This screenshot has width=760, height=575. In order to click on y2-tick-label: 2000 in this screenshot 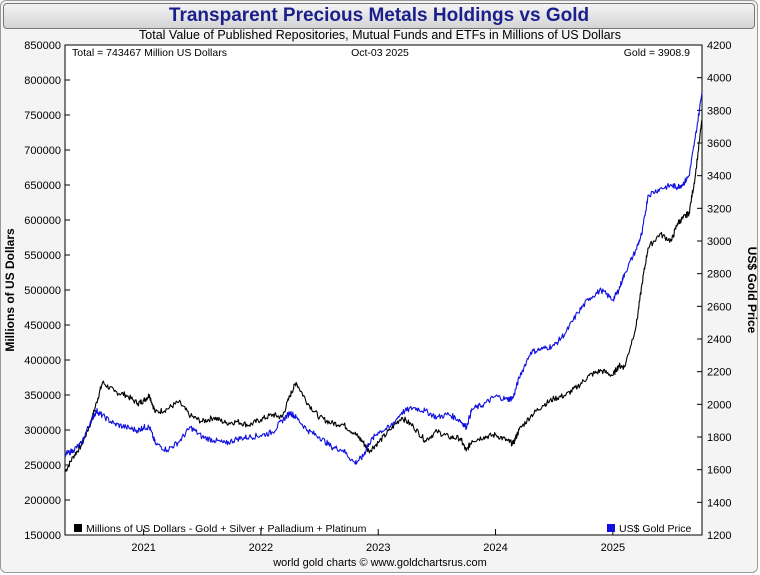, I will do `click(719, 405)`.